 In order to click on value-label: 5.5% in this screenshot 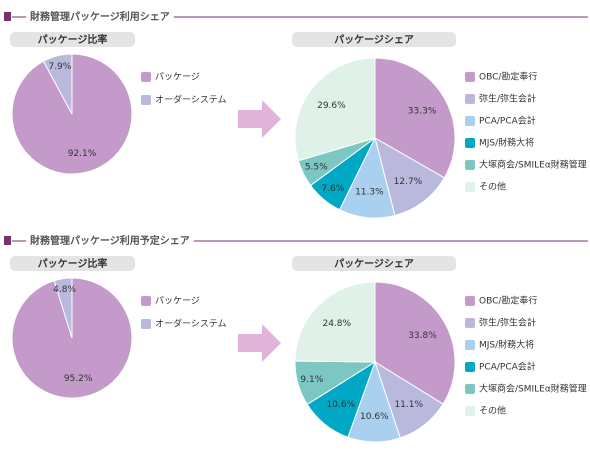, I will do `click(316, 168)`.